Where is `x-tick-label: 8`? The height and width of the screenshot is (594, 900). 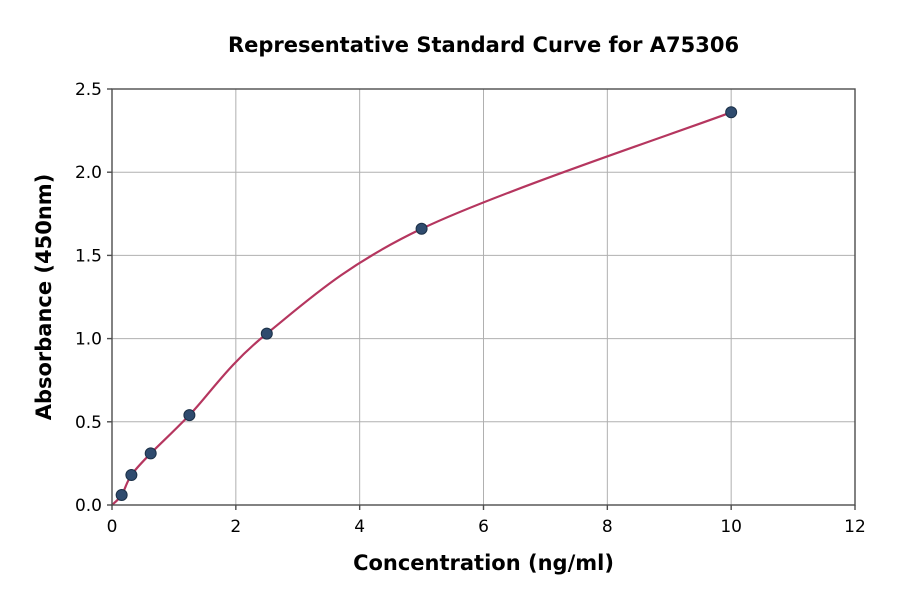
x-tick-label: 8 is located at coordinates (607, 527).